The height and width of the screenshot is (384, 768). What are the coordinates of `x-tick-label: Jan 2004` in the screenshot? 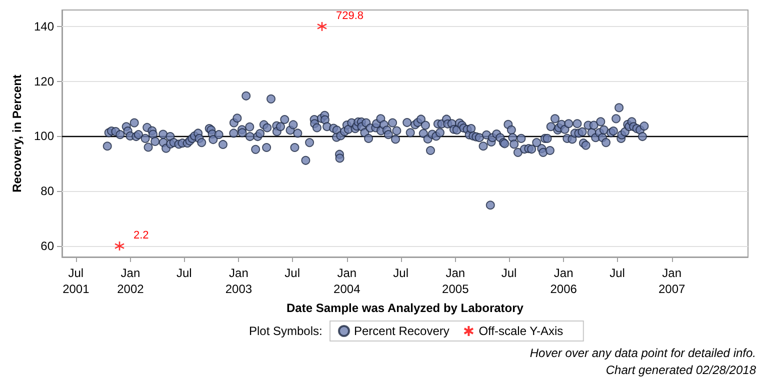 It's located at (347, 281).